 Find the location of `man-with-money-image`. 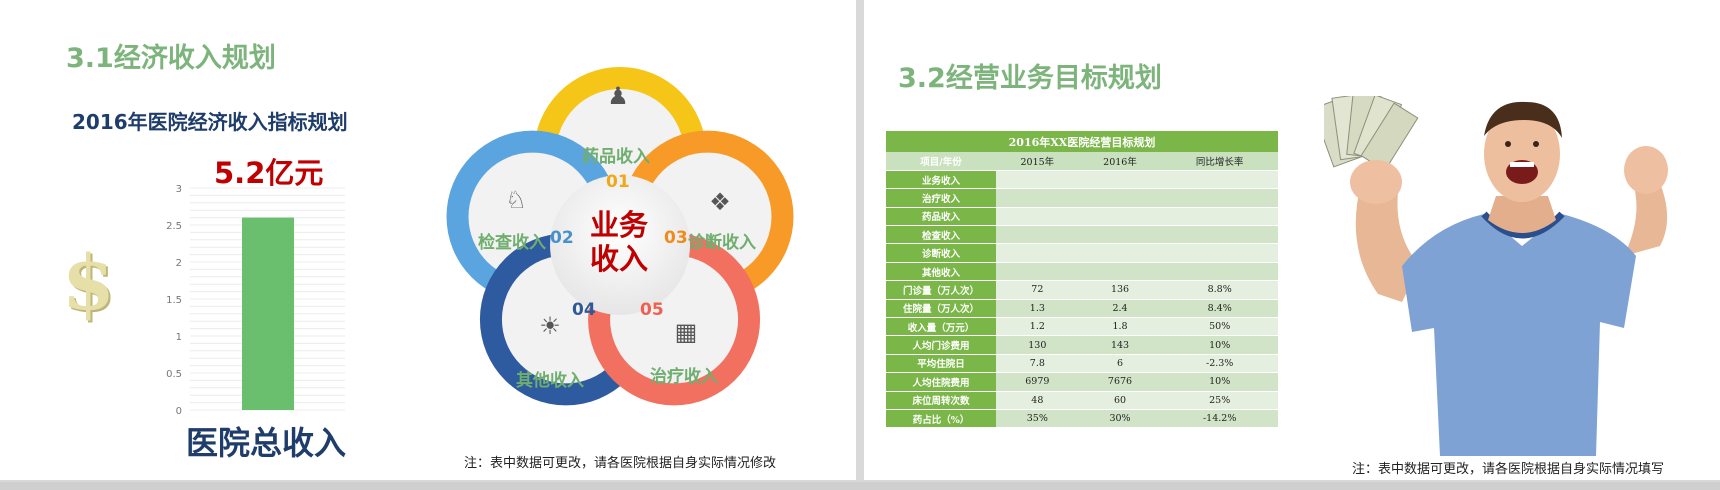

man-with-money-image is located at coordinates (1496, 276).